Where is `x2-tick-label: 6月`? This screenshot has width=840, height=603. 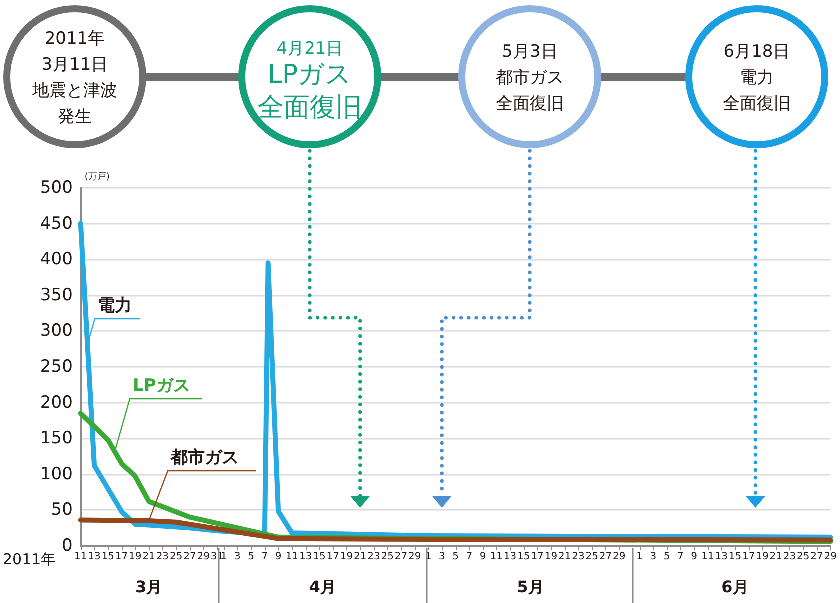 x2-tick-label: 6月 is located at coordinates (735, 587).